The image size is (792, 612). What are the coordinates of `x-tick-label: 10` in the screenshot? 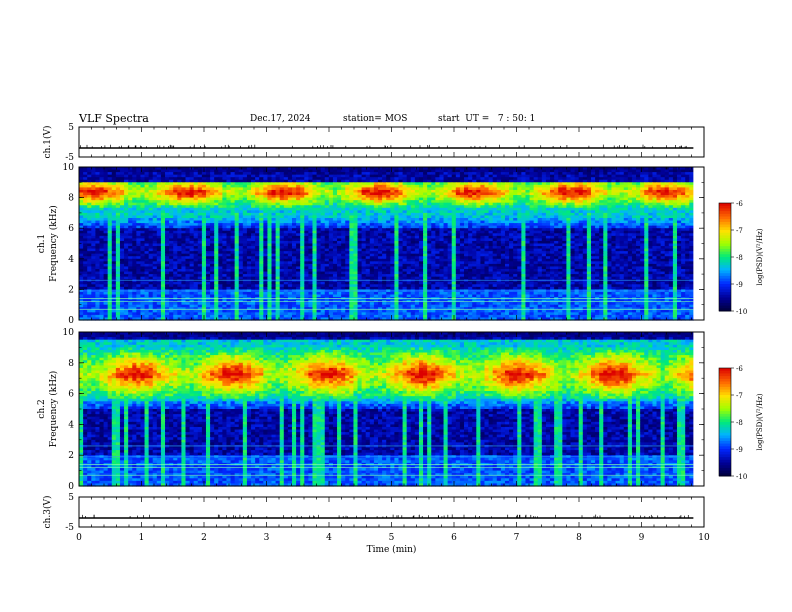 It's located at (704, 538).